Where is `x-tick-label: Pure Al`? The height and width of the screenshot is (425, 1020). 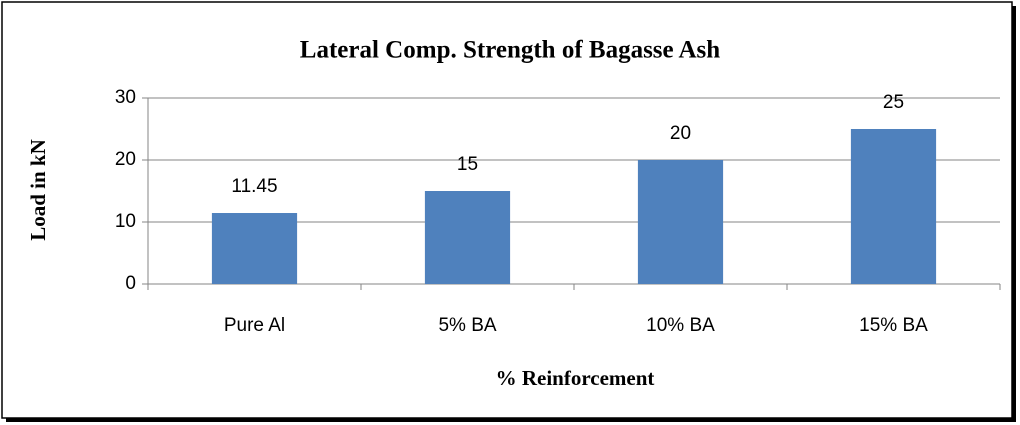 x-tick-label: Pure Al is located at coordinates (254, 325).